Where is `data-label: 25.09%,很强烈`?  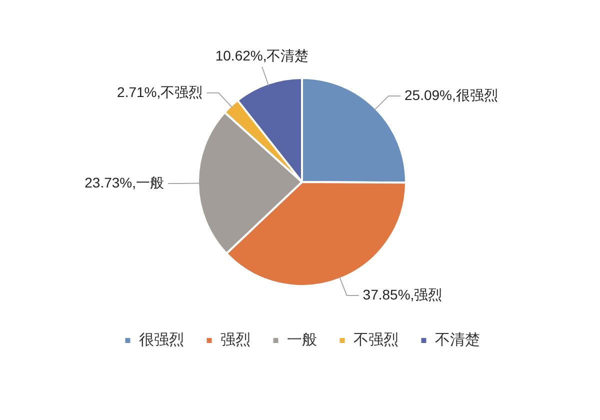
data-label: 25.09%,很强烈 is located at coordinates (451, 94).